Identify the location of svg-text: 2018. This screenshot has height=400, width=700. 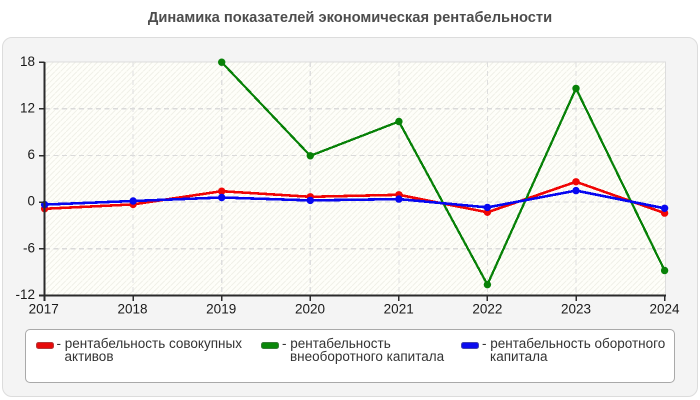
(132, 309).